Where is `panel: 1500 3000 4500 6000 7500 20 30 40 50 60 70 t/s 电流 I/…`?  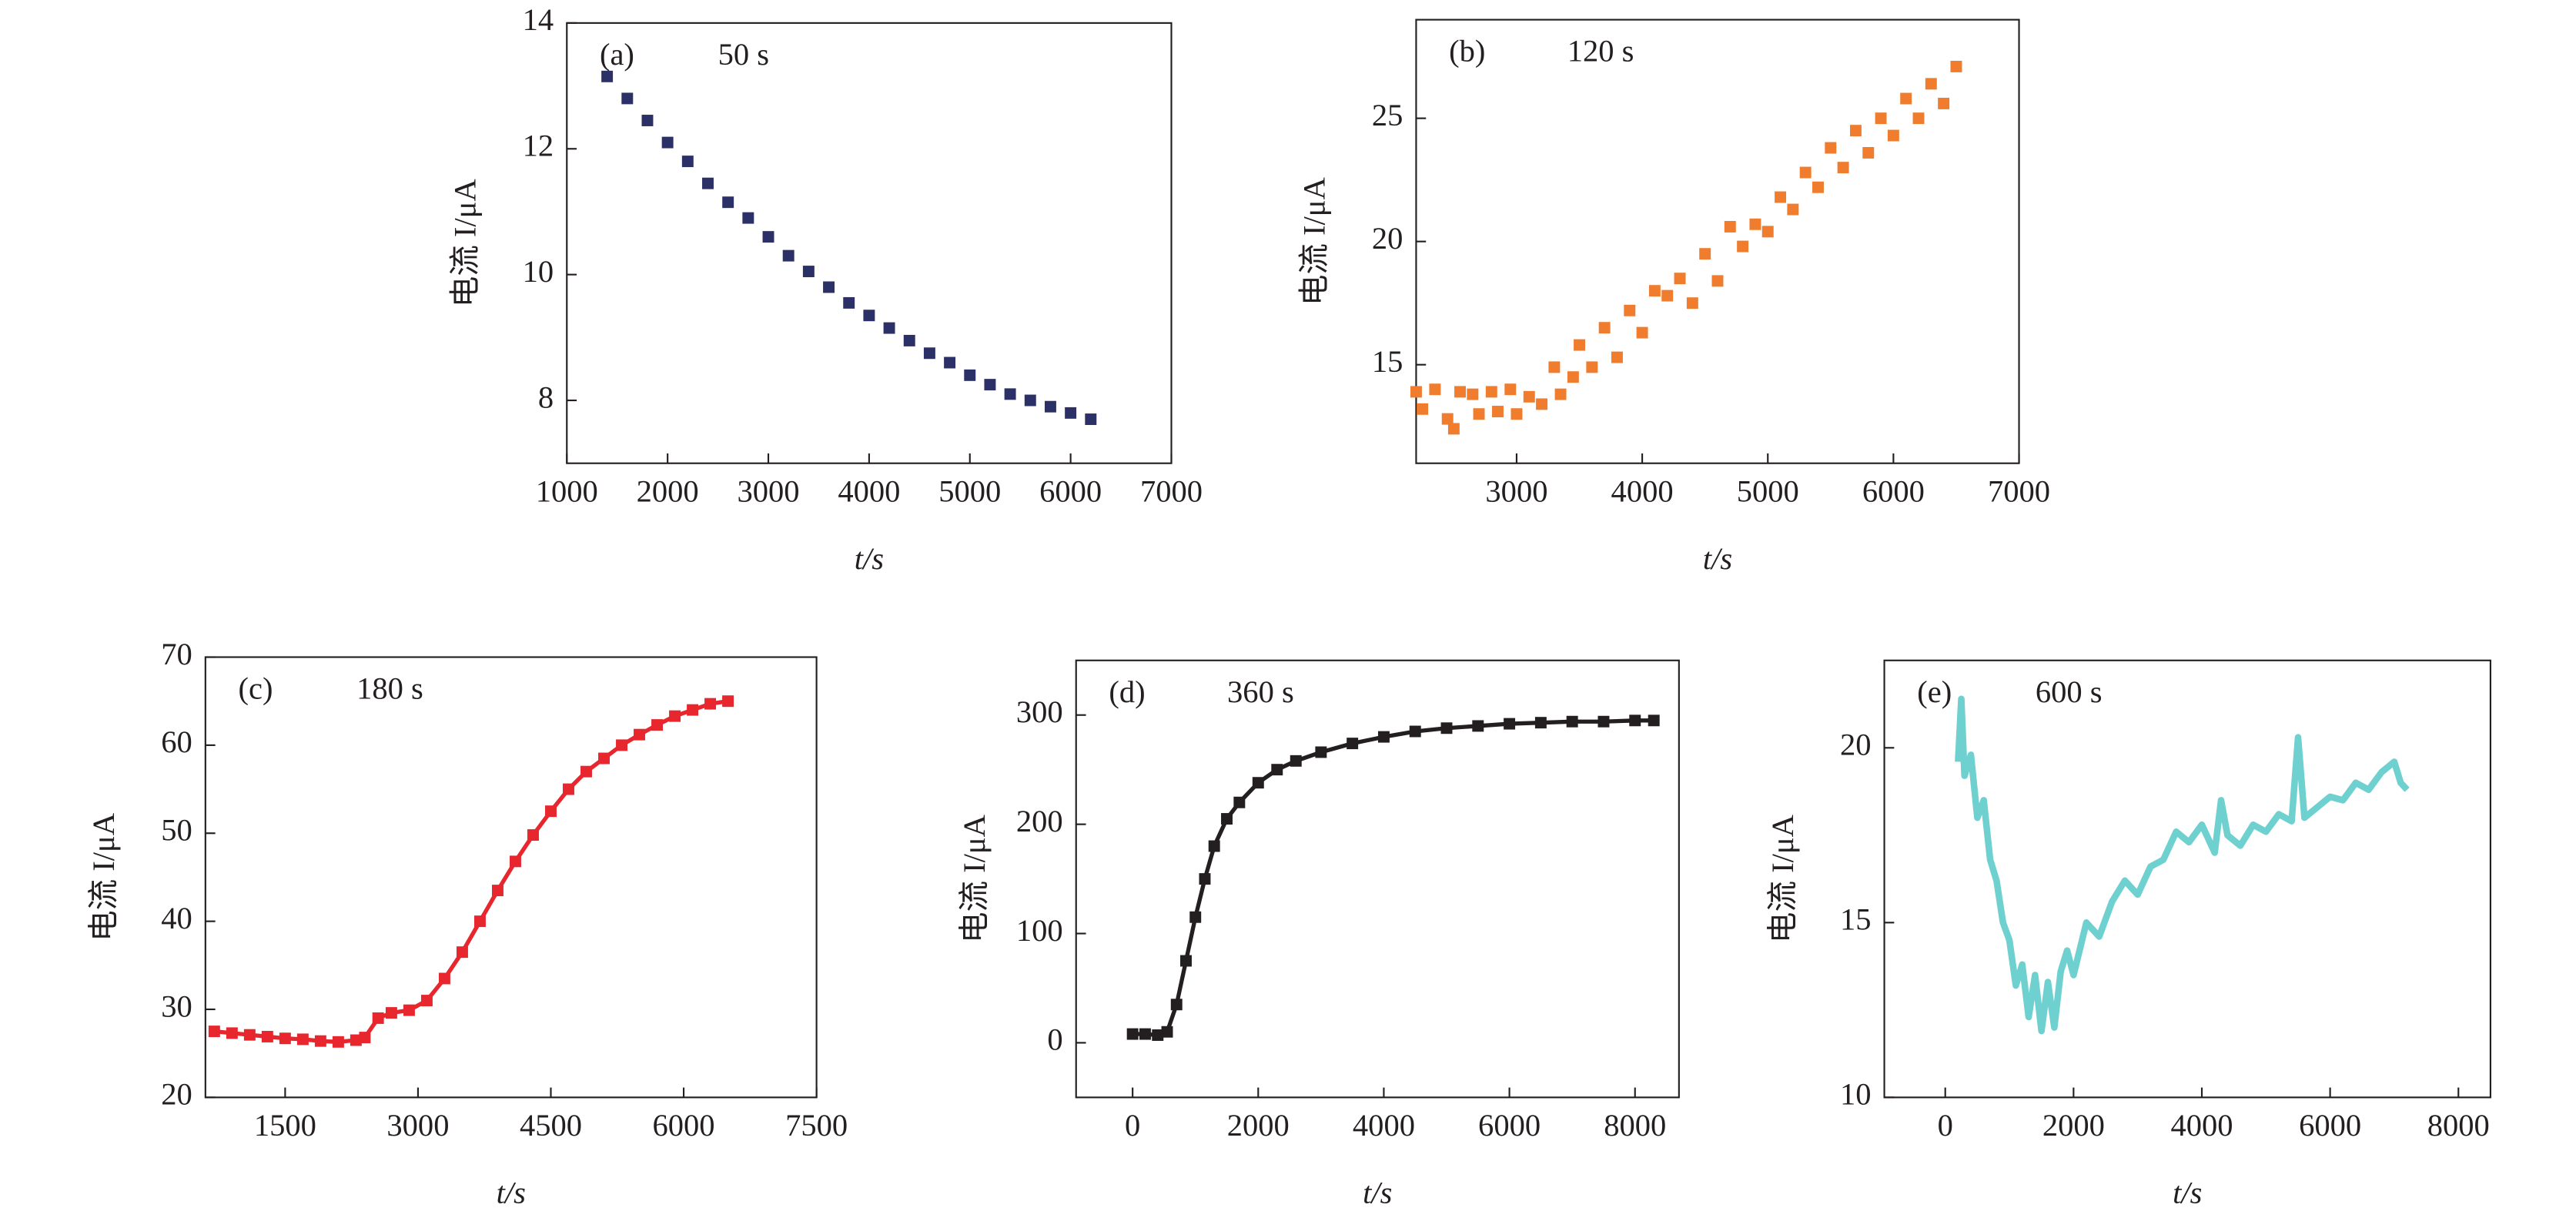
panel: 1500 3000 4500 6000 7500 20 30 40 50 60 70 t/s 电流 I/… is located at coordinates (467, 923).